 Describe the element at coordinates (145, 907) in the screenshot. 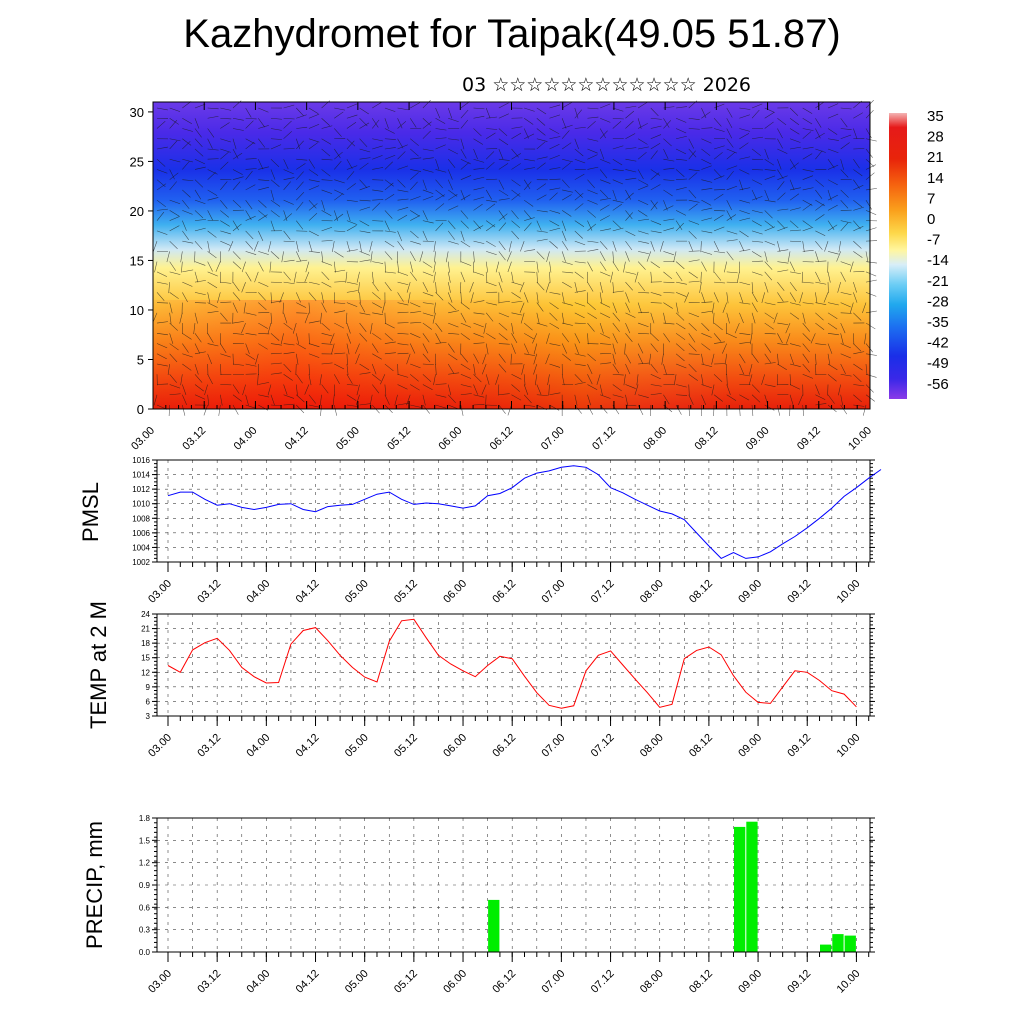

I see `y-tick-label: 0.6` at that location.